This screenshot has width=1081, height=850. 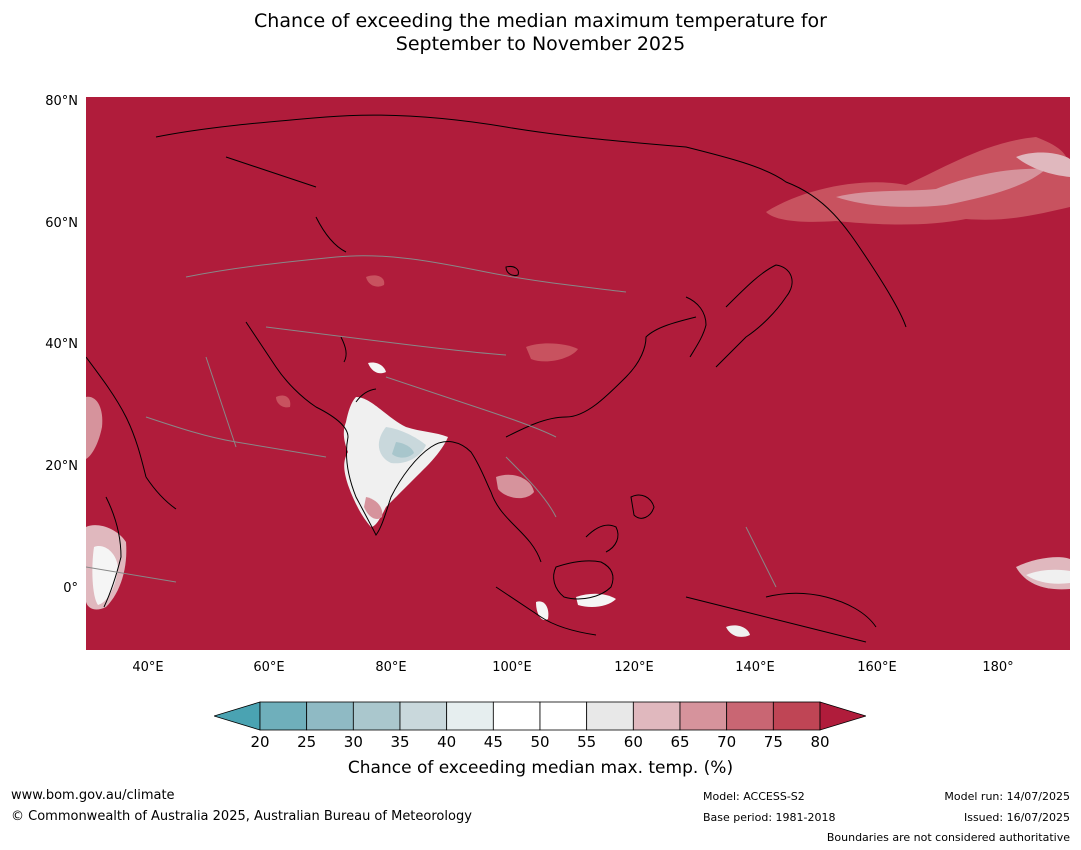 I want to click on siberia-lower-chance-band, so click(x=918, y=181).